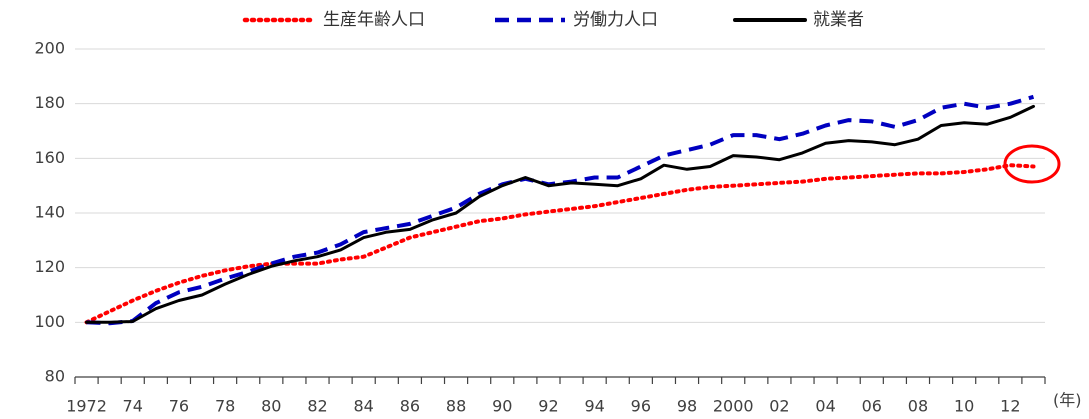  What do you see at coordinates (49, 102) in the screenshot?
I see `y-tick-label: 180` at bounding box center [49, 102].